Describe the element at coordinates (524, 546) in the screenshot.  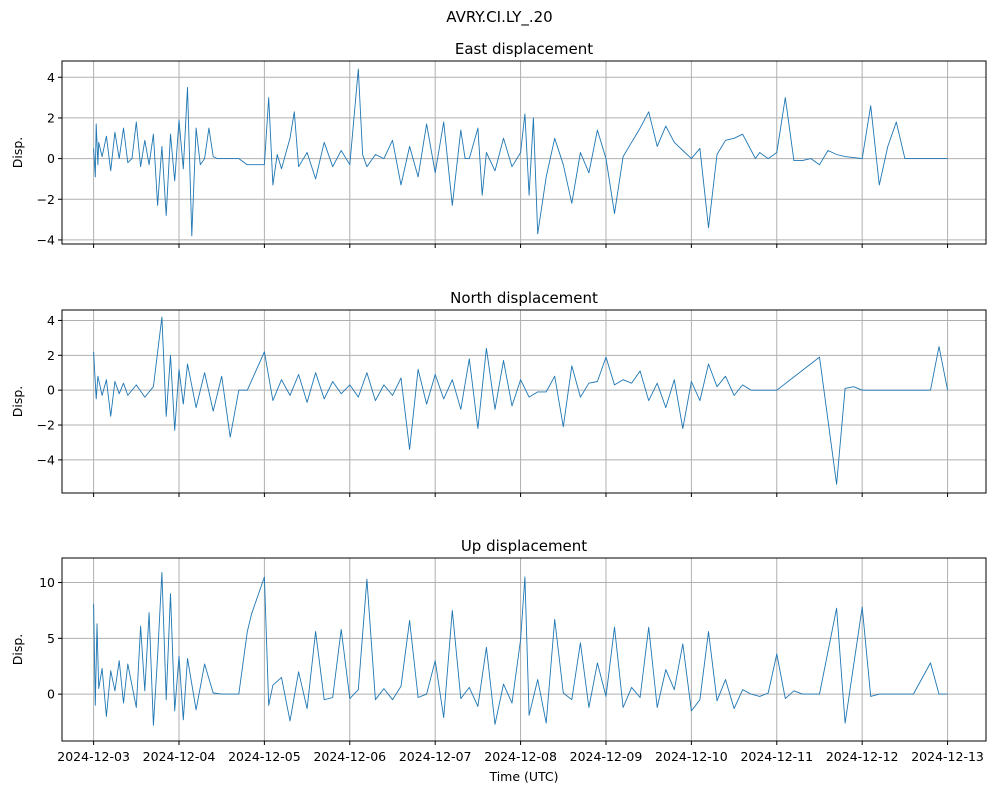
I see `panel-title: Up displacement` at that location.